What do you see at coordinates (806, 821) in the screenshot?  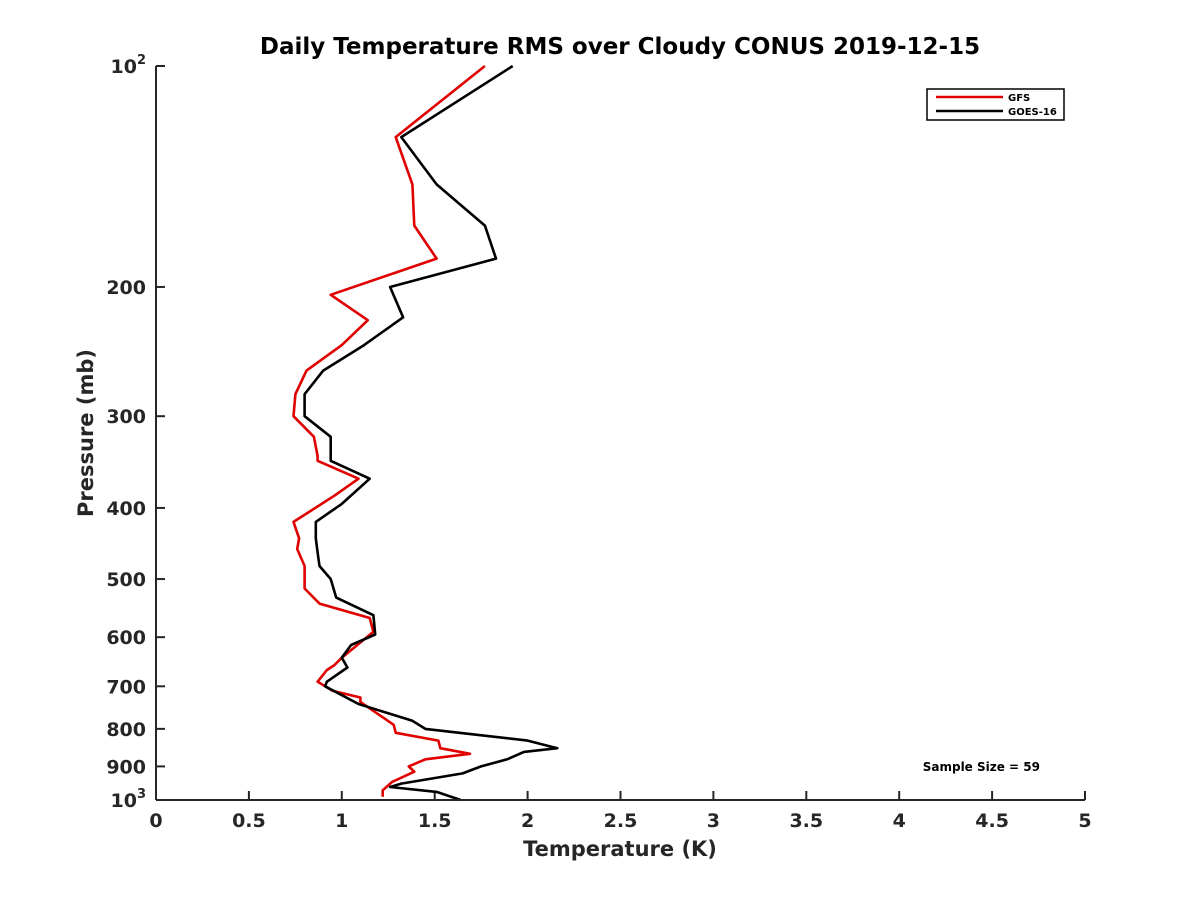 I see `x-tick-label: 3.5` at bounding box center [806, 821].